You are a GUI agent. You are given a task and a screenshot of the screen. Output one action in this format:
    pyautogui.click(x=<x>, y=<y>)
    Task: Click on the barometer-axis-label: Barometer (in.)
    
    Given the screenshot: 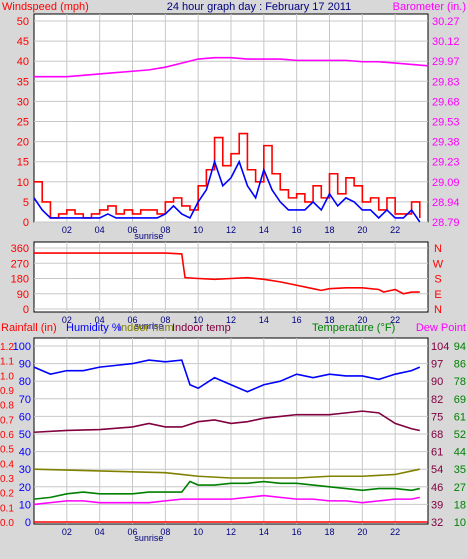 What is the action you would take?
    pyautogui.click(x=429, y=7)
    